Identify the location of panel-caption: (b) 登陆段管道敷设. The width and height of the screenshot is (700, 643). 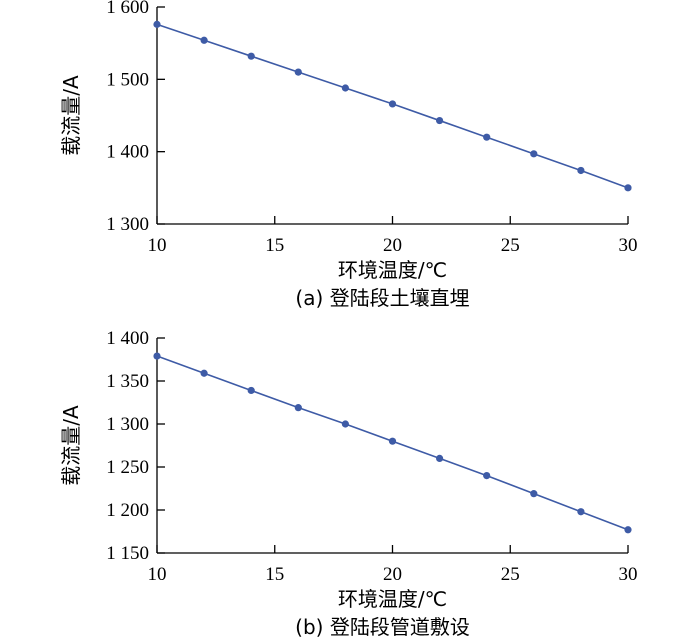
(382, 627).